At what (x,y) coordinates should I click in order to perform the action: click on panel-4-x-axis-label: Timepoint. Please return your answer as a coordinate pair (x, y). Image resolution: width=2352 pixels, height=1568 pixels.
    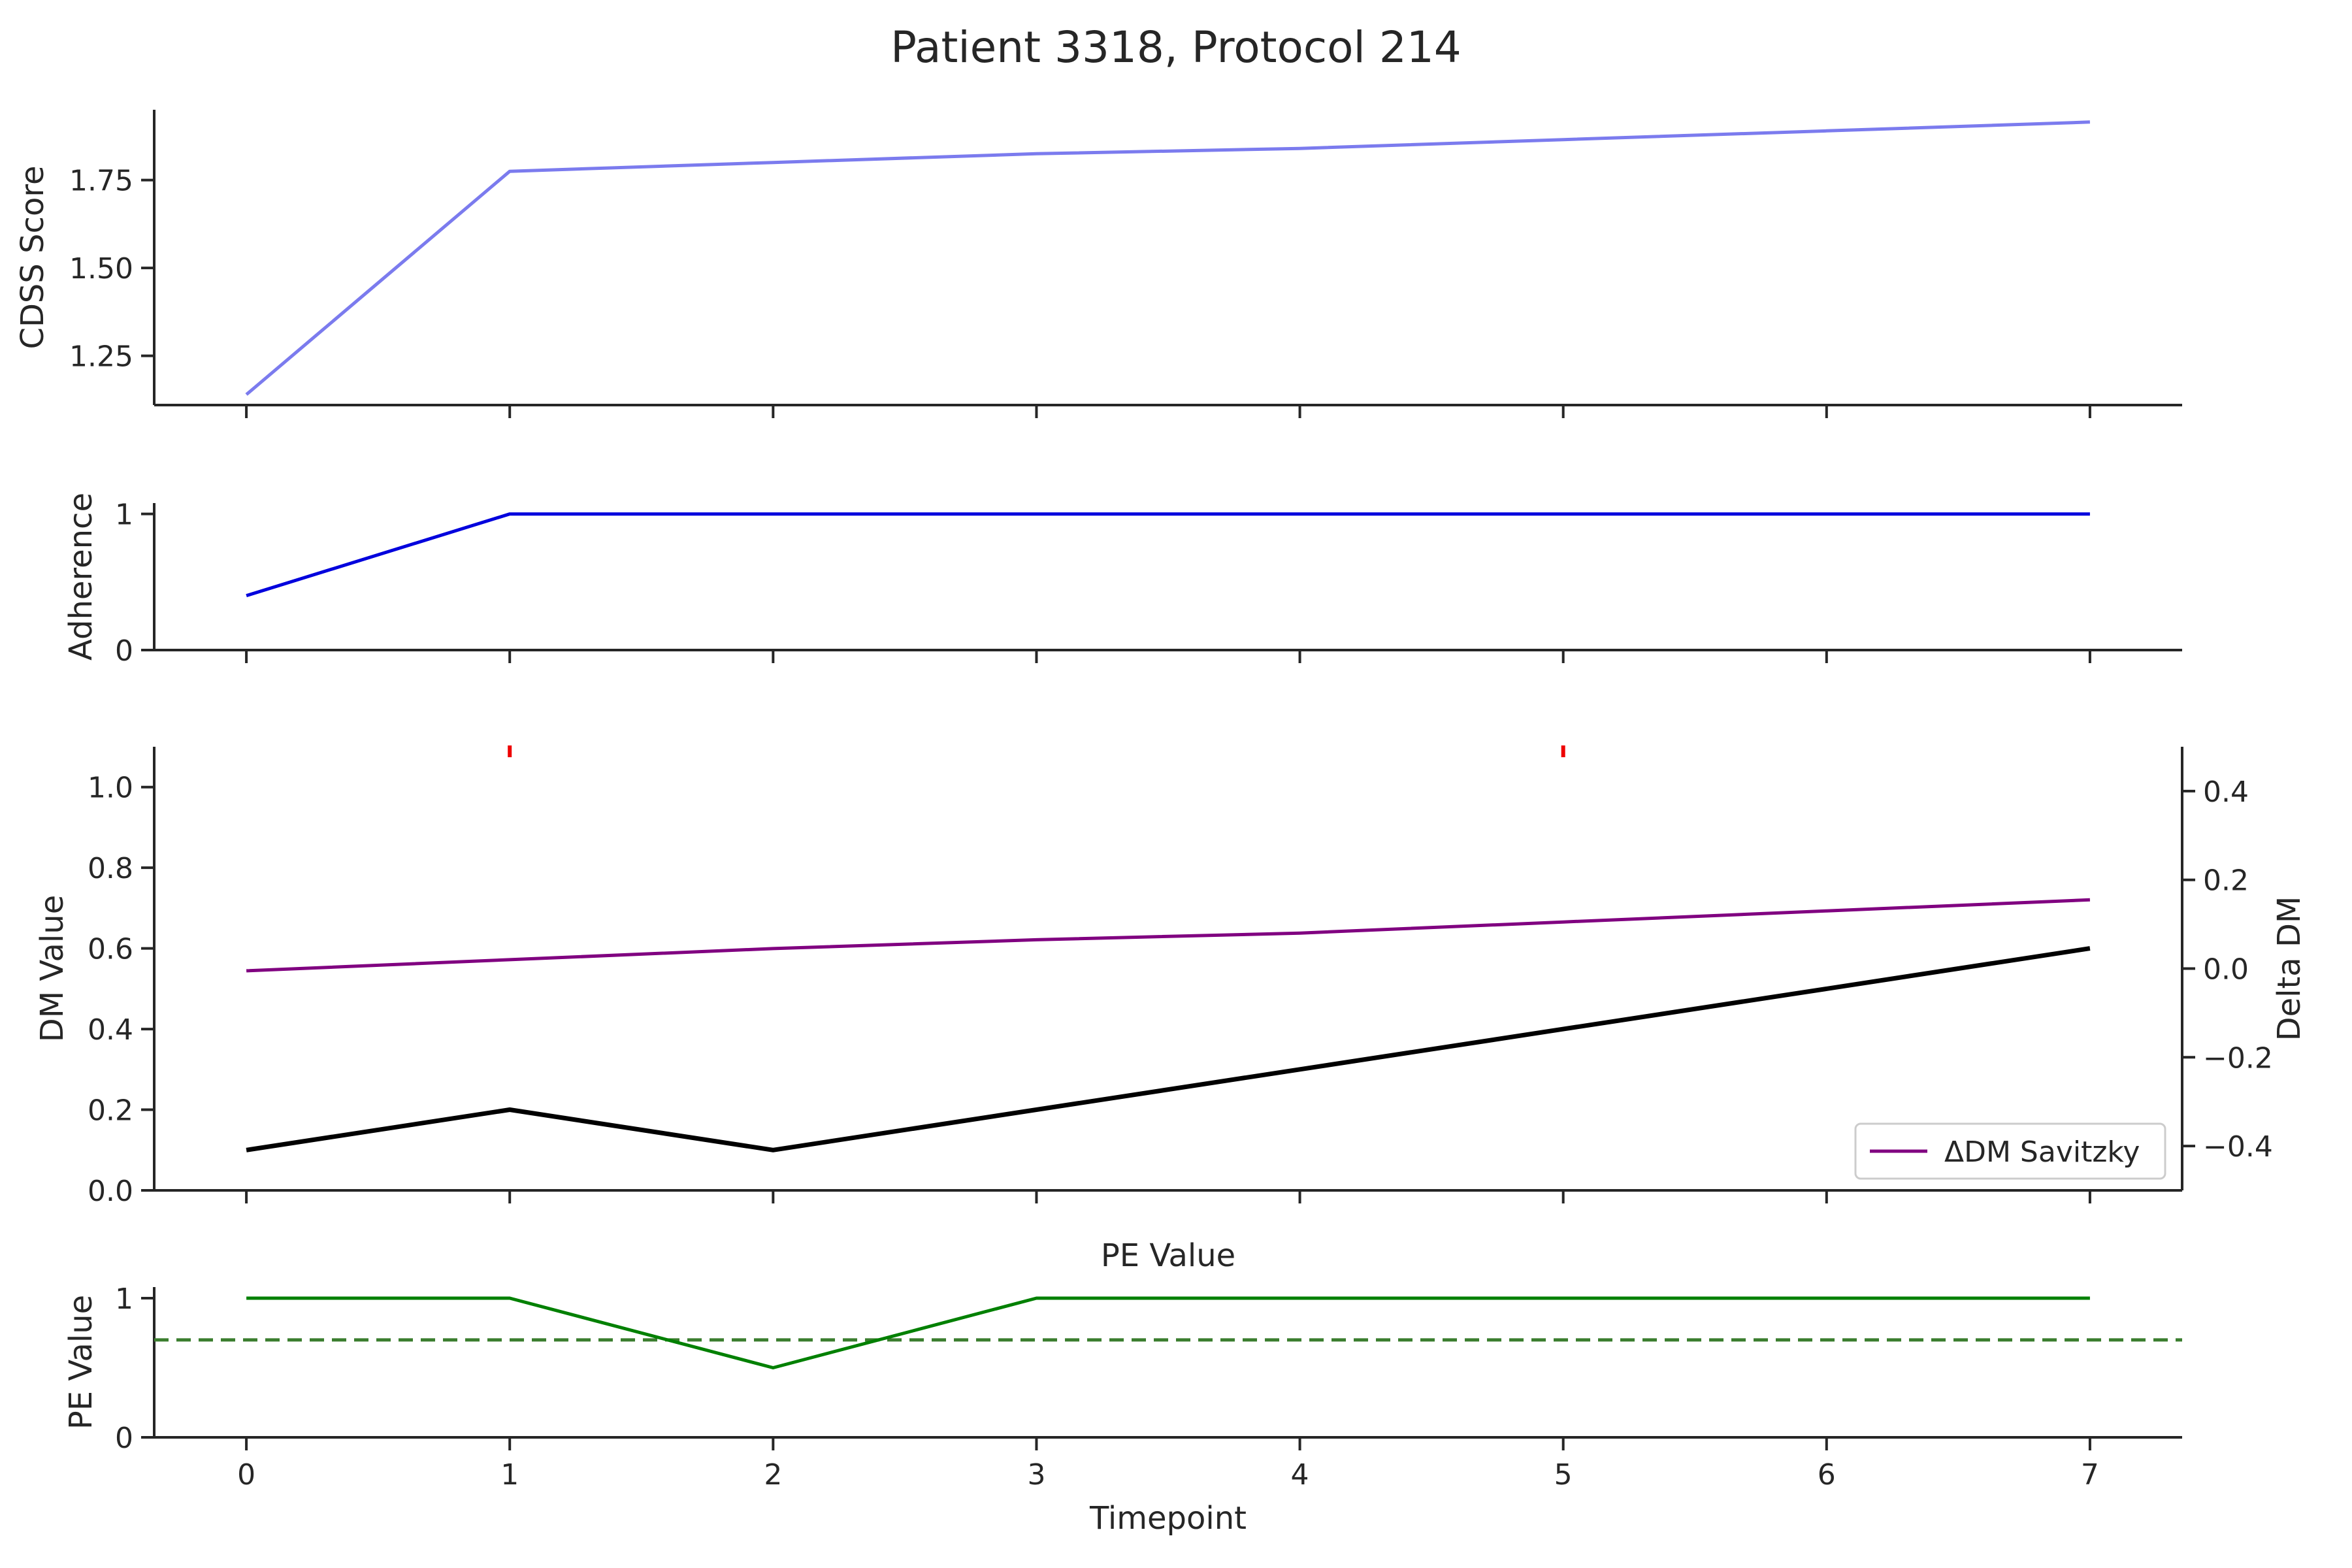
    Looking at the image, I should click on (1168, 1518).